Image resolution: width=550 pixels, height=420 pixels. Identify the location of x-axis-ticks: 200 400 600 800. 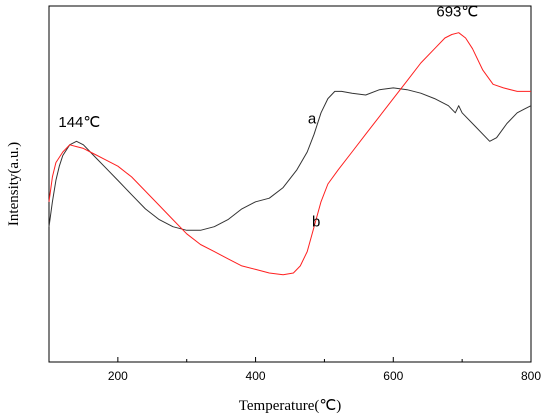
(294, 370).